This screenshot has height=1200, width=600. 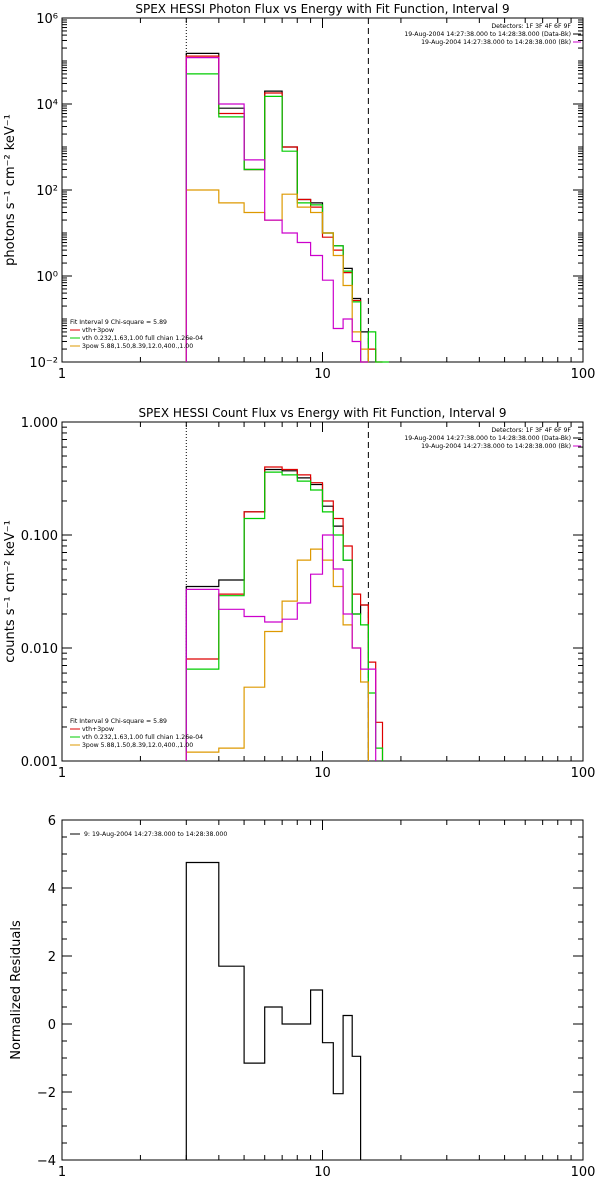 I want to click on y-tick-label: −4, so click(x=46, y=1161).